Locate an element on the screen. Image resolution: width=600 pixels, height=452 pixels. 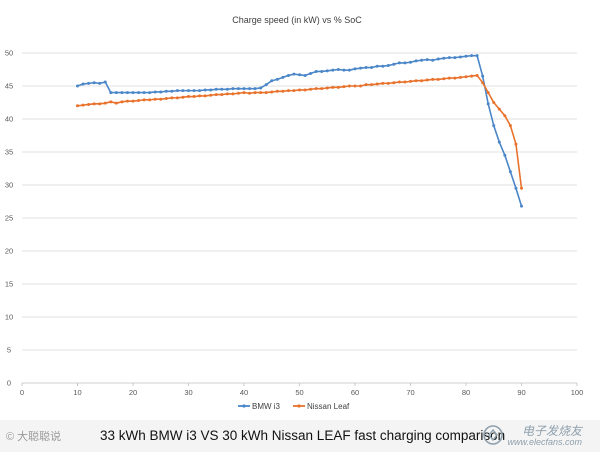
y-tick-label: 40 is located at coordinates (9, 119).